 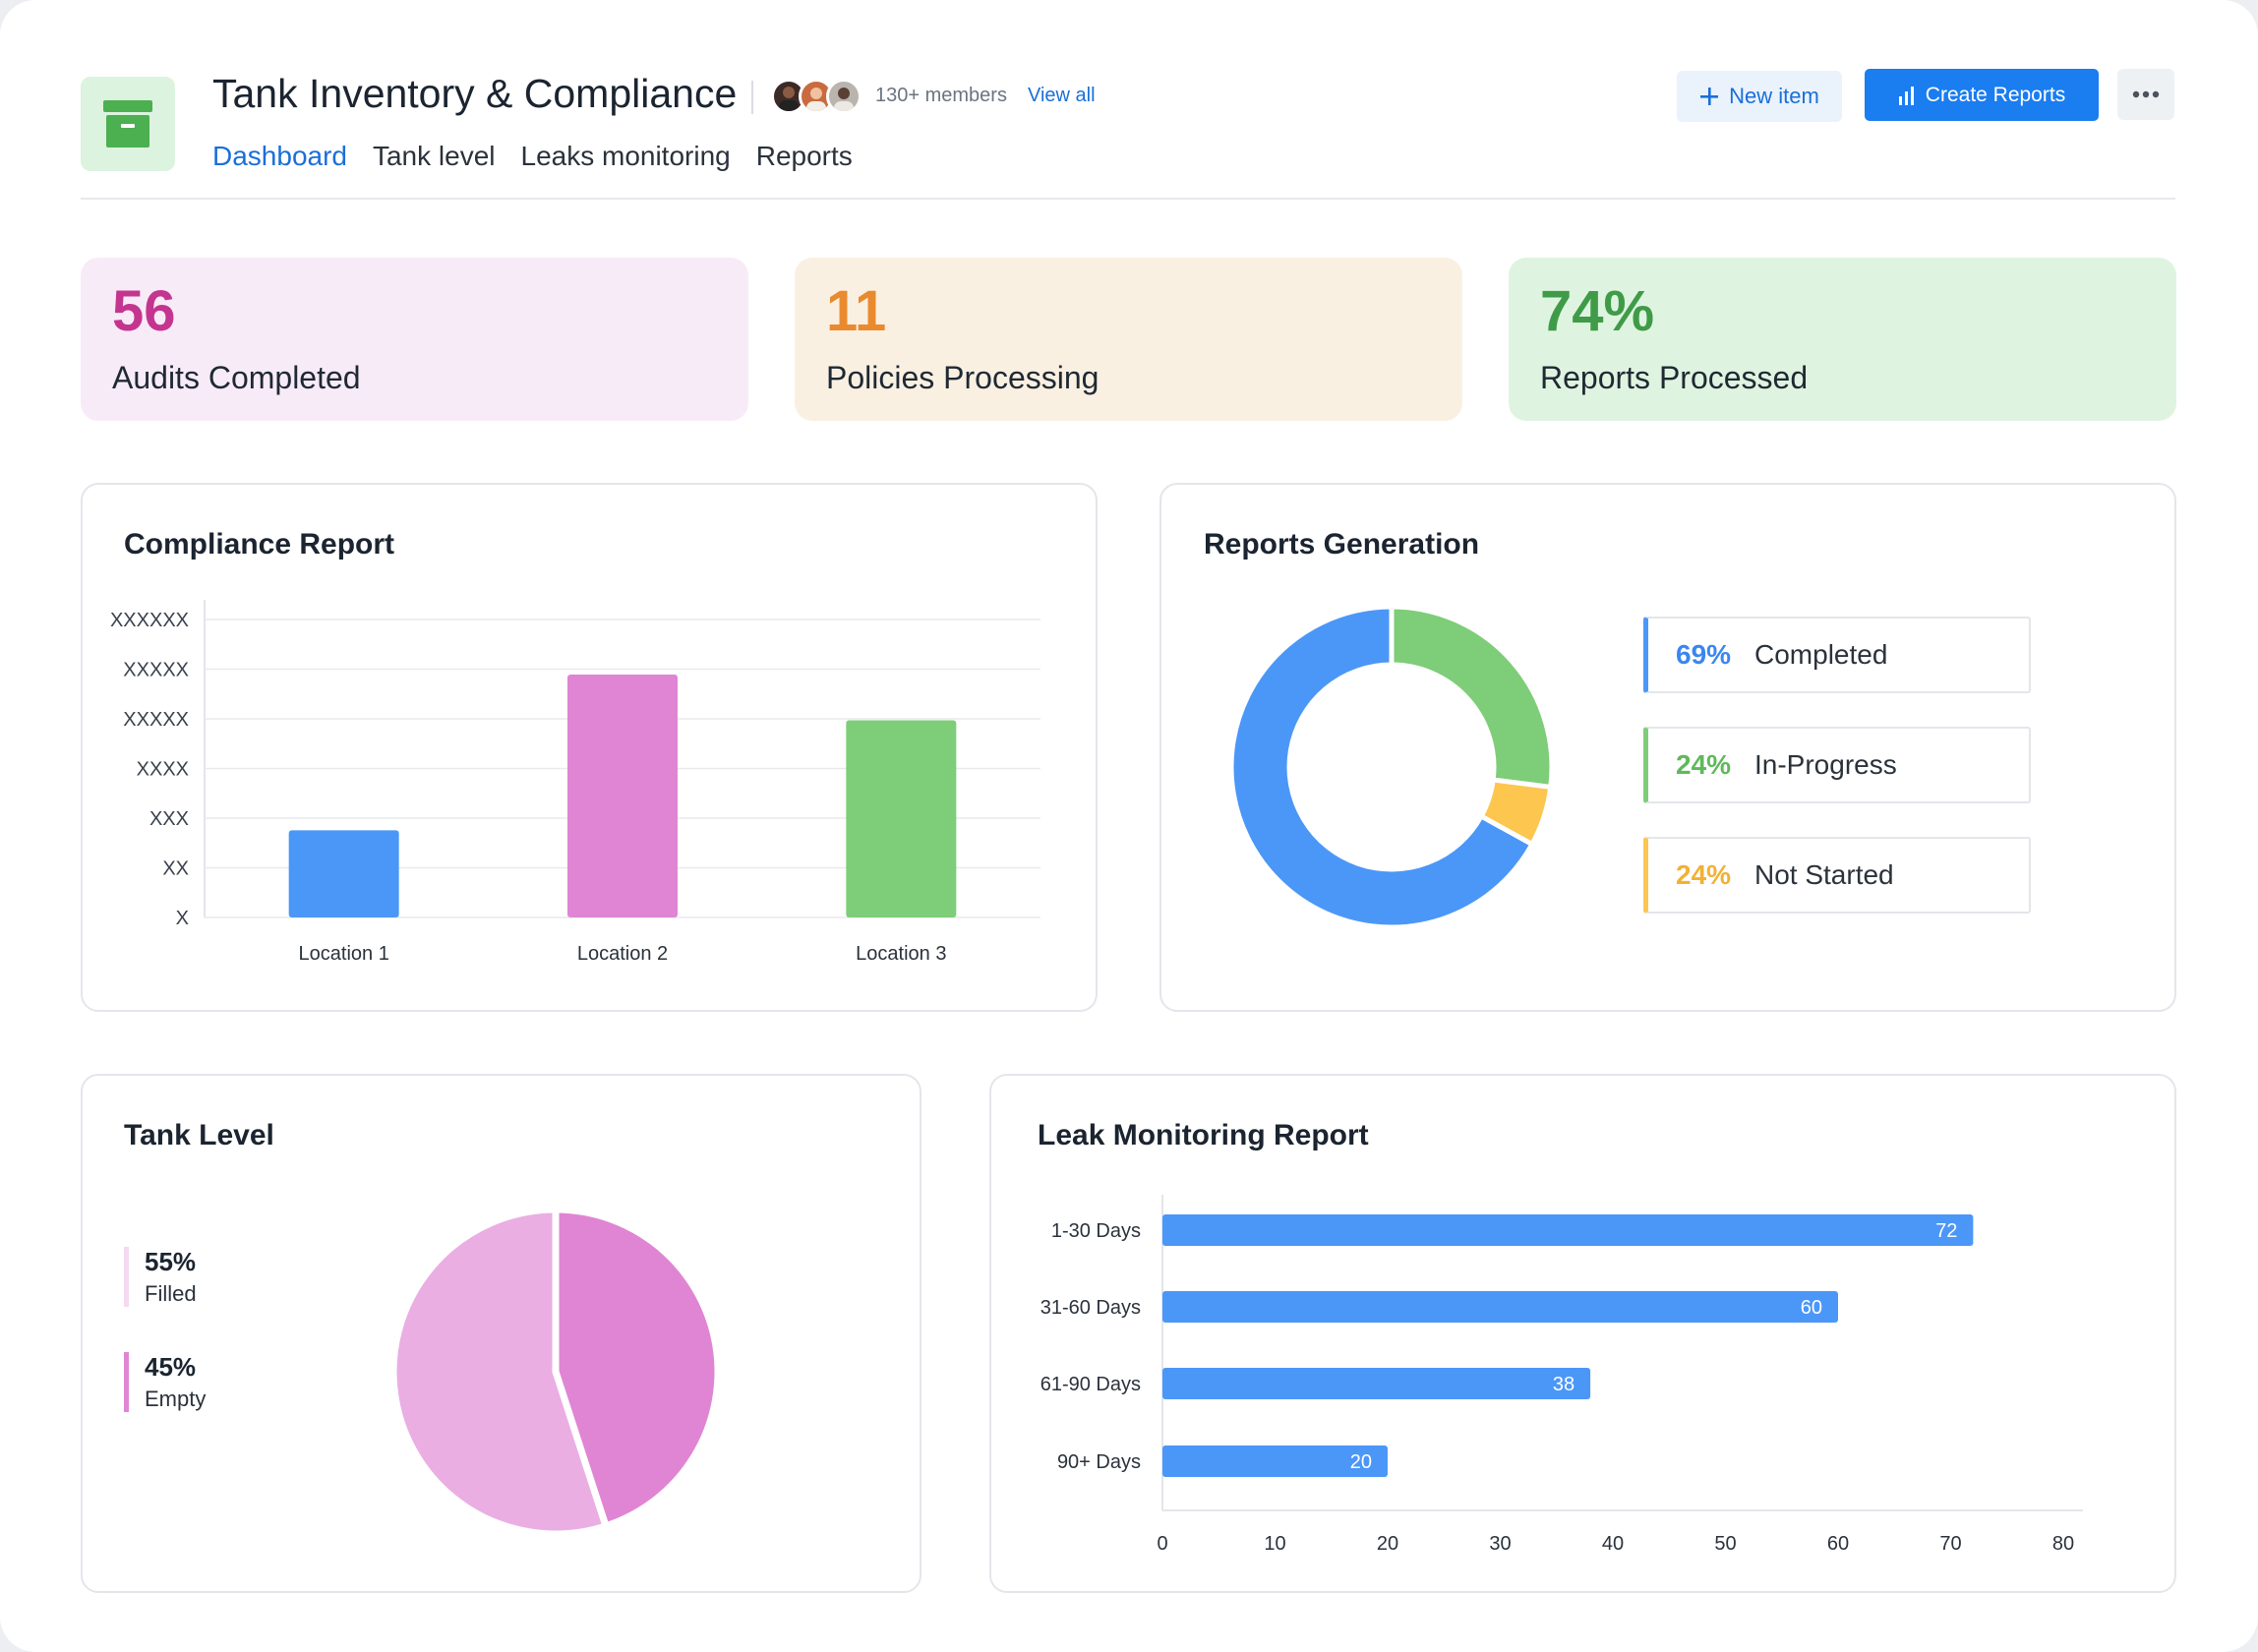 What do you see at coordinates (434, 156) in the screenshot?
I see `tab-tank-level: Tank level` at bounding box center [434, 156].